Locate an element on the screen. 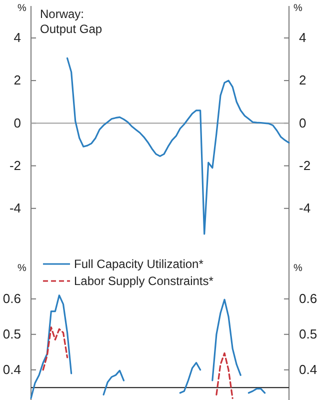  y2-tick-label: 0 is located at coordinates (302, 122).